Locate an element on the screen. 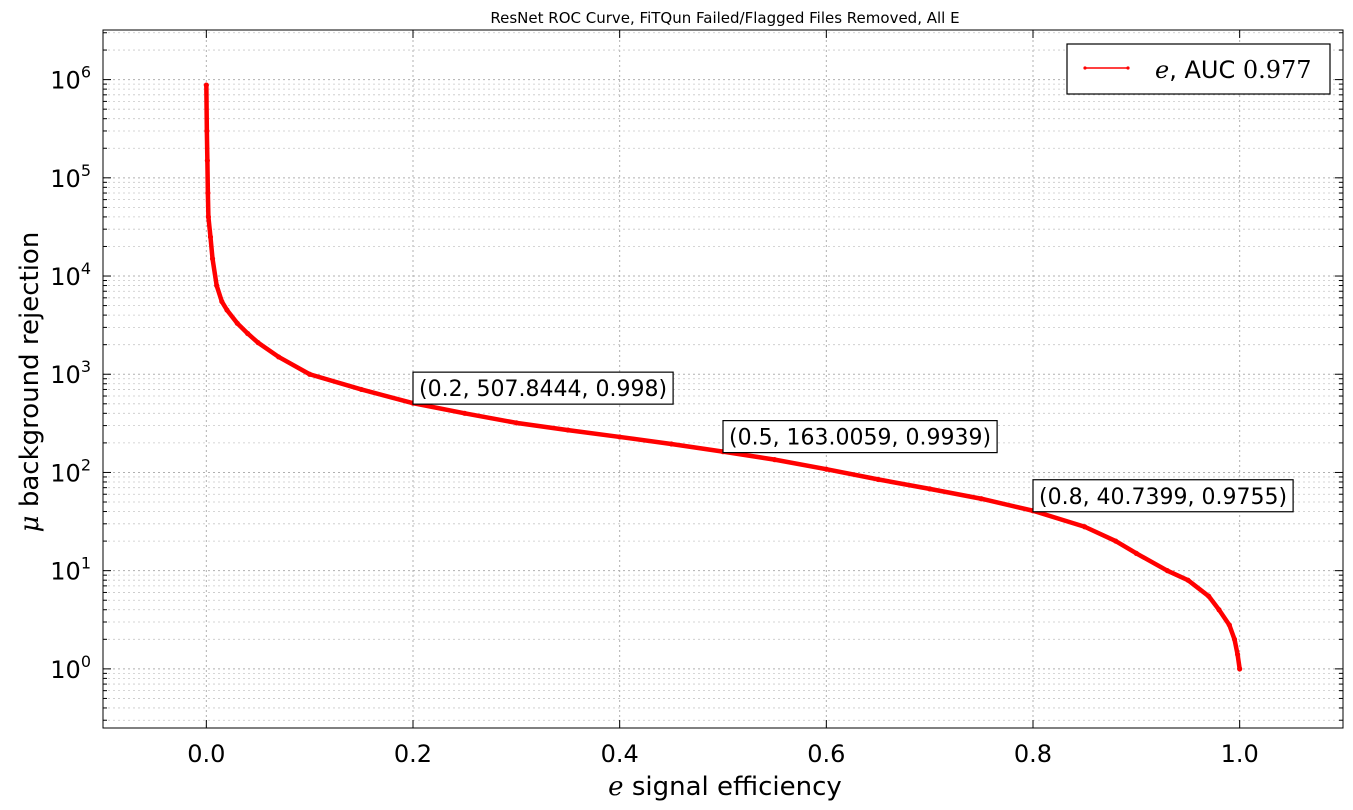 This screenshot has width=1353, height=810. x-tick-label: 0.0 is located at coordinates (206, 754).